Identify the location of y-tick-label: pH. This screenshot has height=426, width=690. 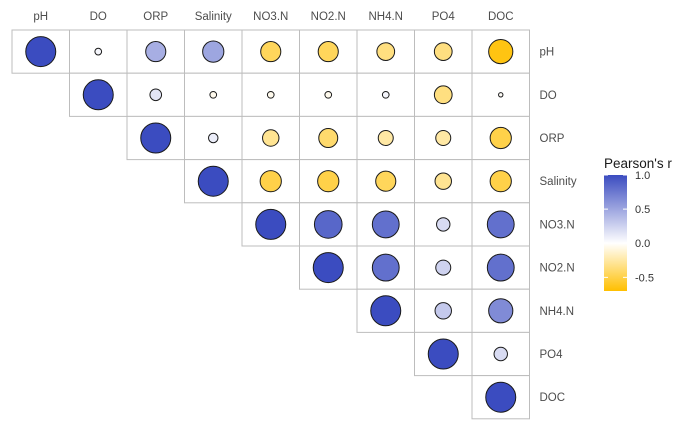
(547, 53).